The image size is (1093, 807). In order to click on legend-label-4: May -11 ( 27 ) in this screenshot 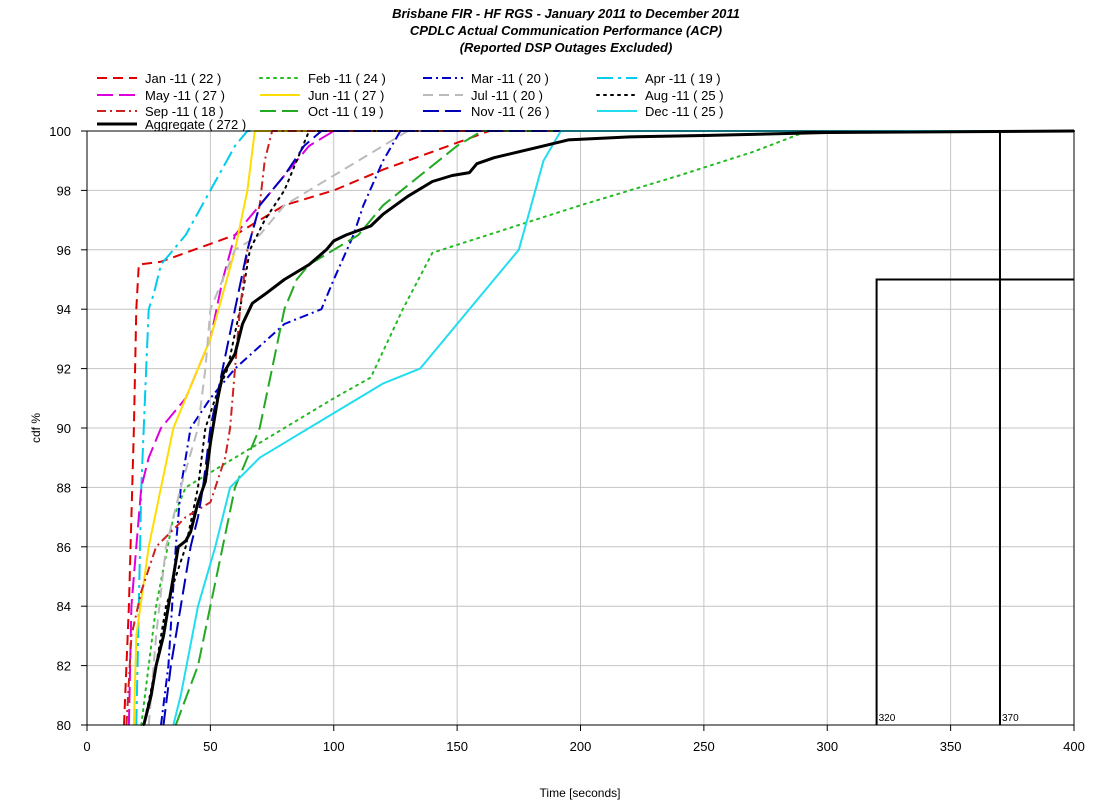, I will do `click(185, 95)`.